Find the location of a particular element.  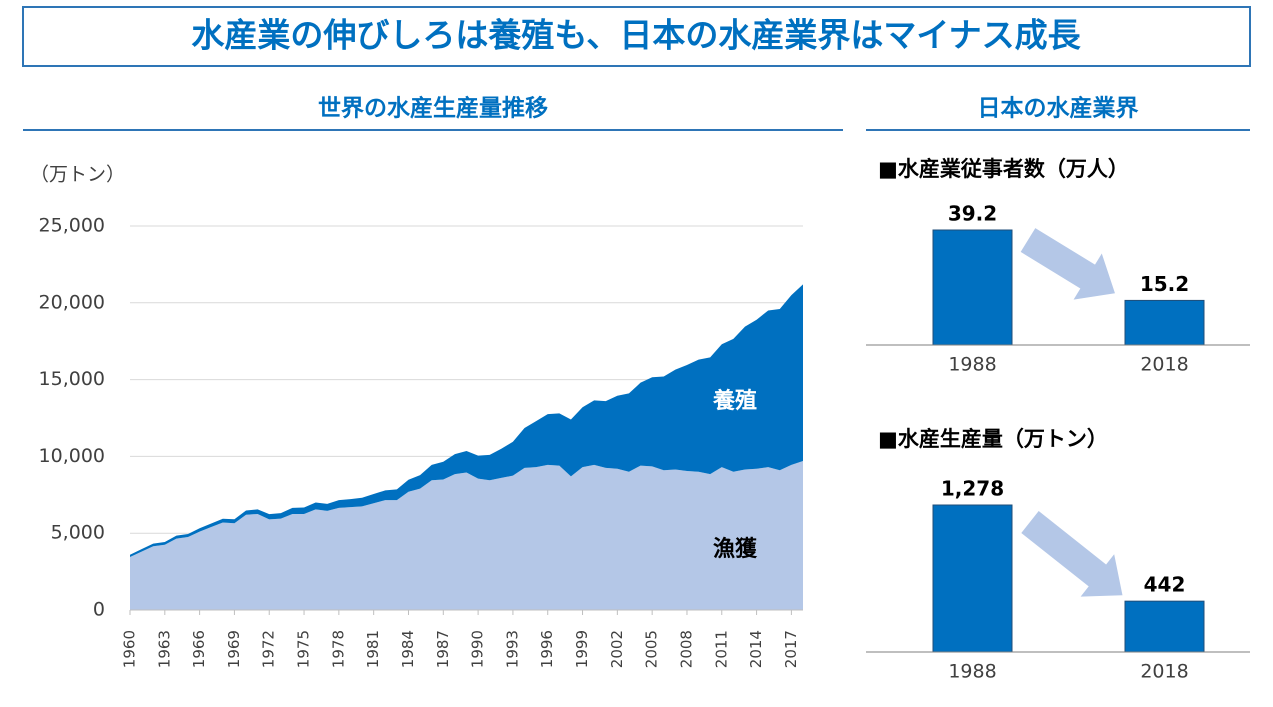

x-tick-label: 1960 is located at coordinates (130, 649).